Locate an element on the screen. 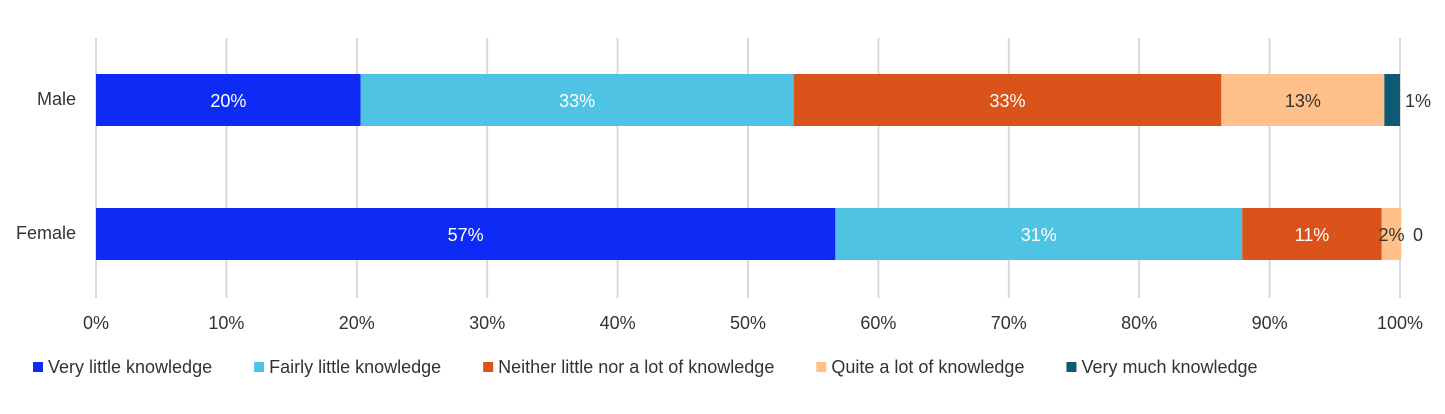  data-label: 2% is located at coordinates (1392, 235).